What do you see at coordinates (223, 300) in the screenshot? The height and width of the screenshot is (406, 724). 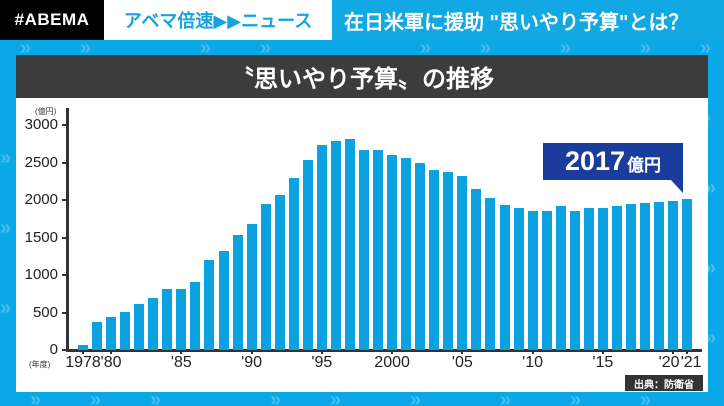 I see `bar-1988` at bounding box center [223, 300].